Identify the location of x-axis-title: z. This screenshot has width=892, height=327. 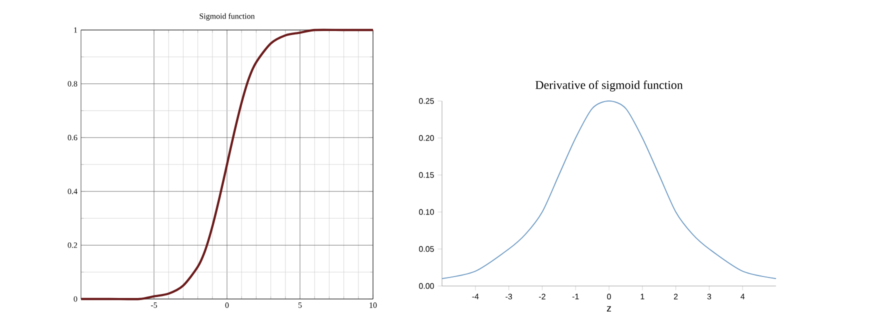
(608, 309).